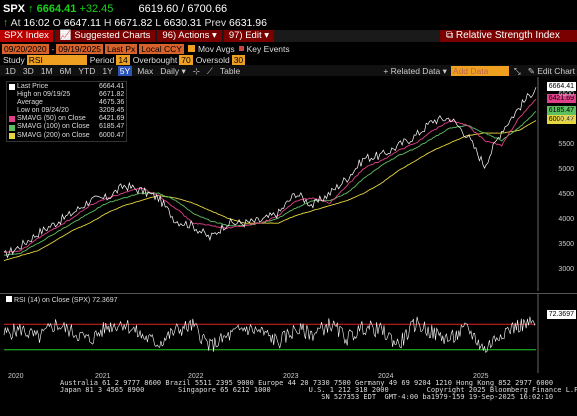  I want to click on legend-label: Last Price, so click(33, 86).